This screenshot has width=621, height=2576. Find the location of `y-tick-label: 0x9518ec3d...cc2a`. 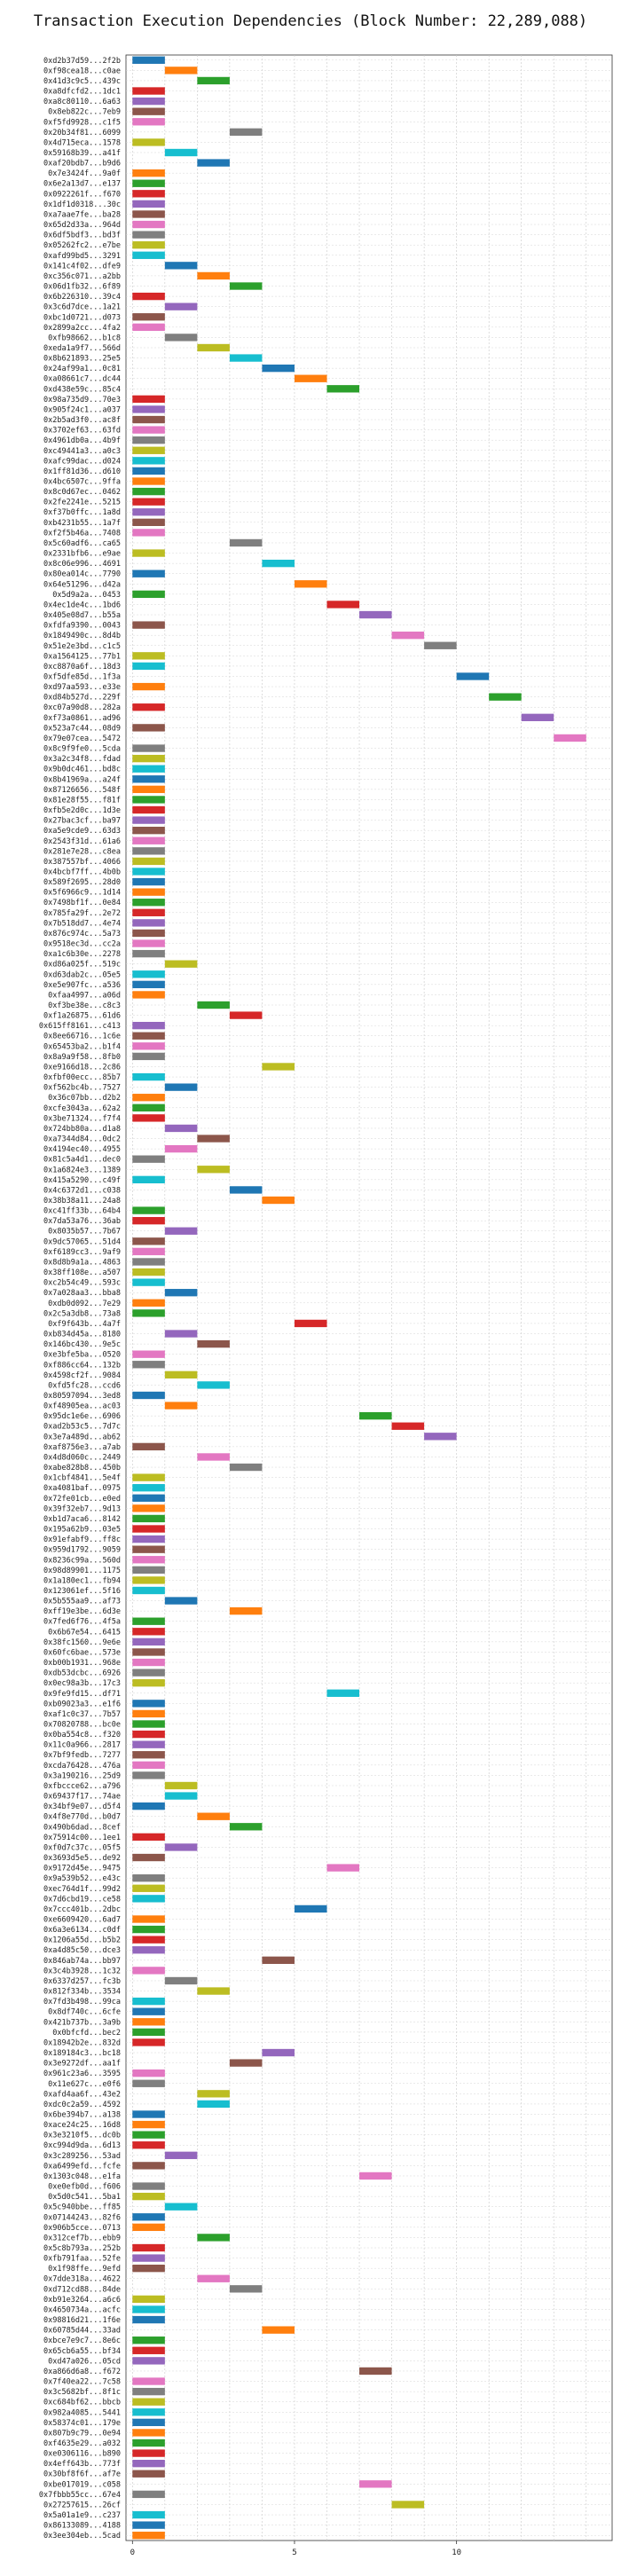

y-tick-label: 0x9518ec3d...cc2a is located at coordinates (82, 944).